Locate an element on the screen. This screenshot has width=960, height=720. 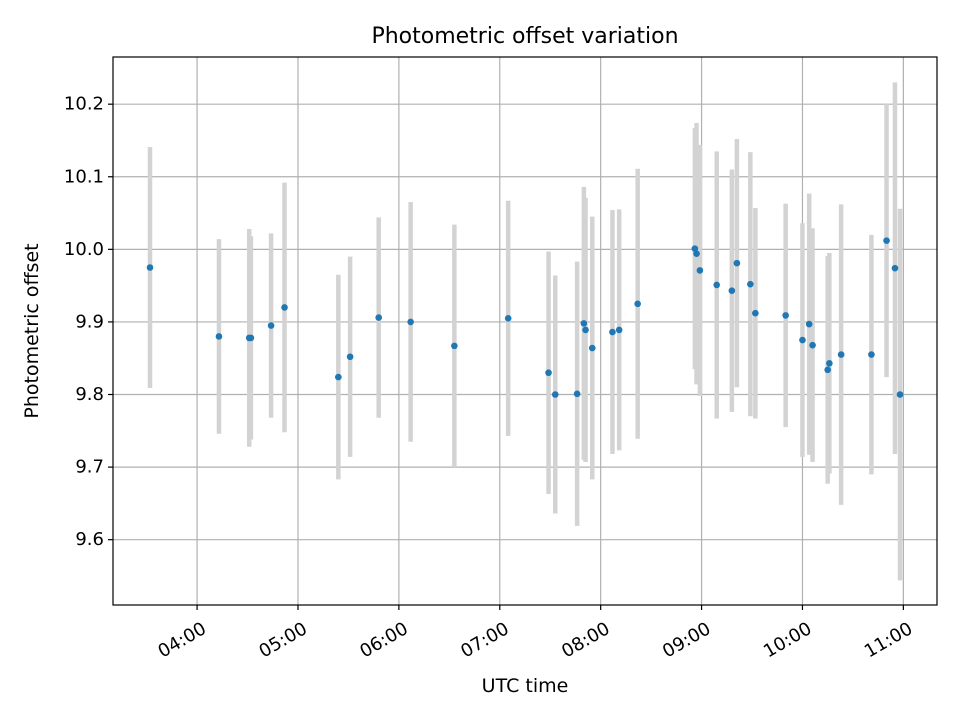
y-tick-label: 9.7 is located at coordinates (89, 467).